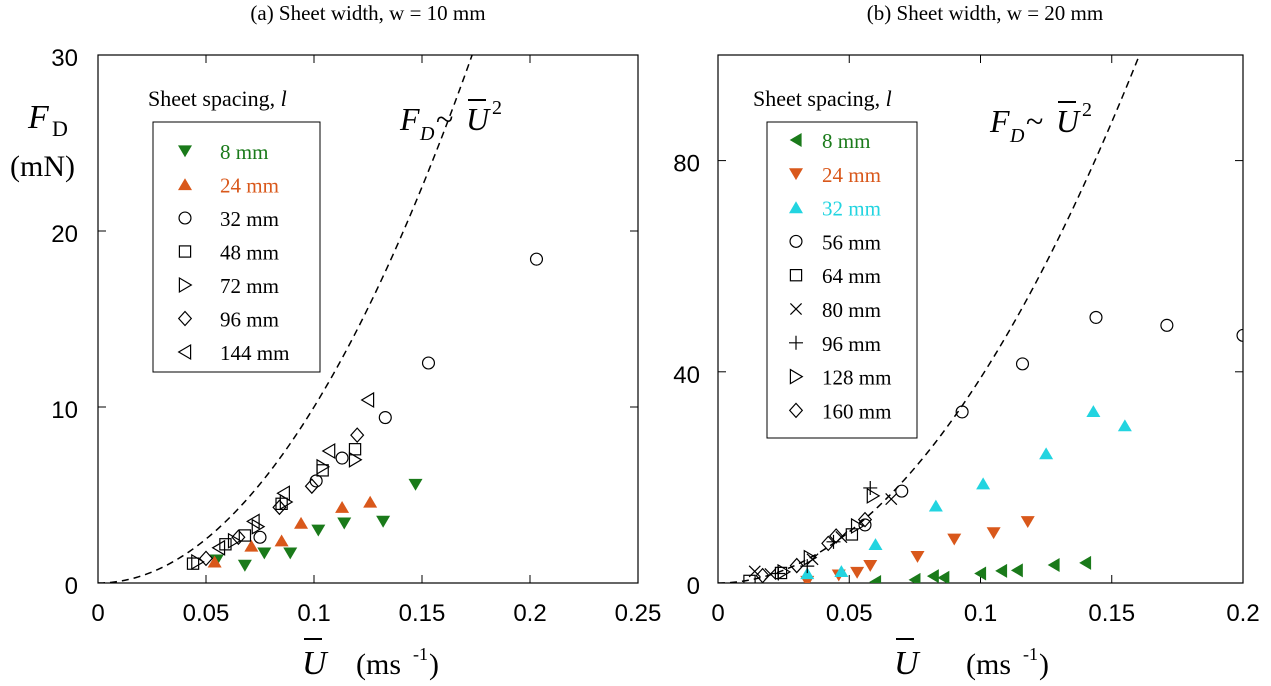  What do you see at coordinates (1017, 136) in the screenshot?
I see `panel-b-fit-label-sub: D` at bounding box center [1017, 136].